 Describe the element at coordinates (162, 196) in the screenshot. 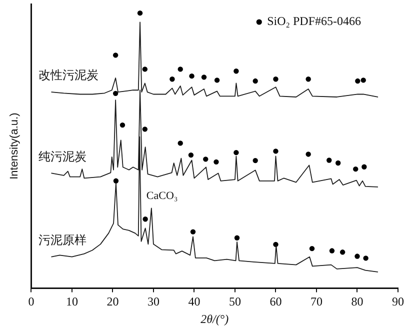

I see `annotation: CaCO₃` at that location.